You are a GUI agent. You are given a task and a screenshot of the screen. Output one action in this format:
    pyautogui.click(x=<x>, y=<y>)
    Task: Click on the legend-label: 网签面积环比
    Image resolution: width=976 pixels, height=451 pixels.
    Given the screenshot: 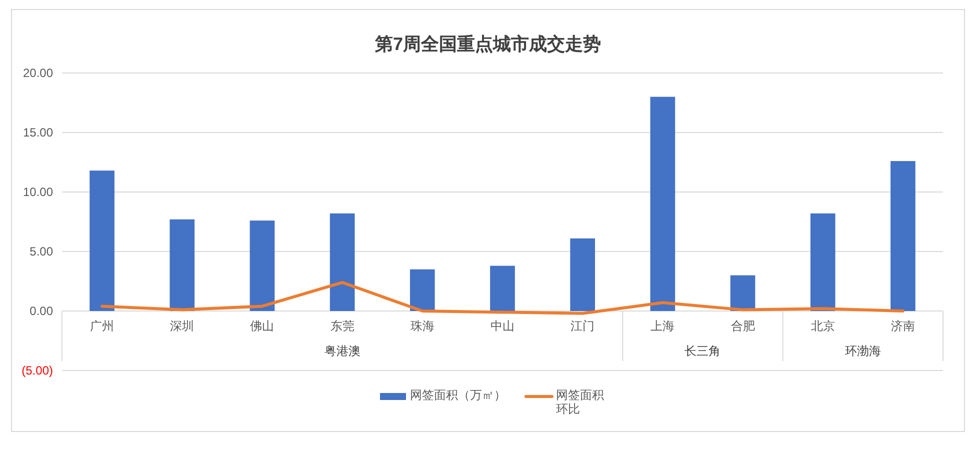 What is the action you would take?
    pyautogui.click(x=580, y=402)
    